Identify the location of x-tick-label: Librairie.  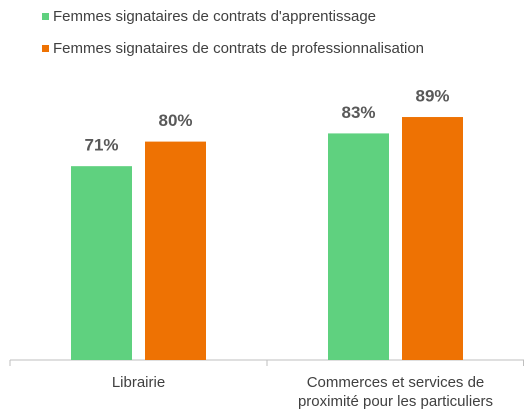
(138, 382).